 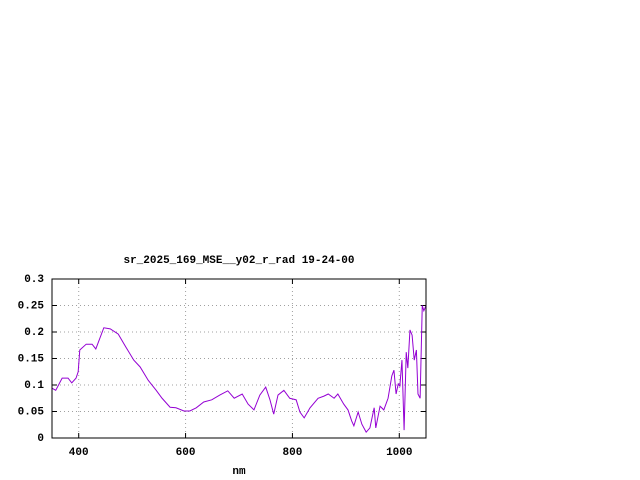 What do you see at coordinates (40, 439) in the screenshot?
I see `y-tick-label: 0` at bounding box center [40, 439].